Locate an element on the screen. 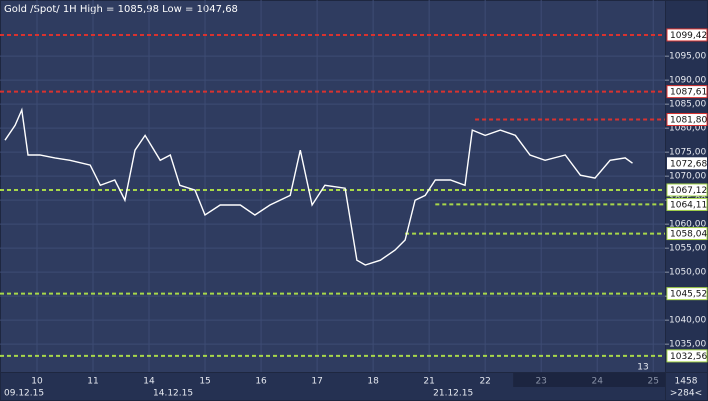 This screenshot has height=401, width=708. x-tick-label: 17 is located at coordinates (316, 382).